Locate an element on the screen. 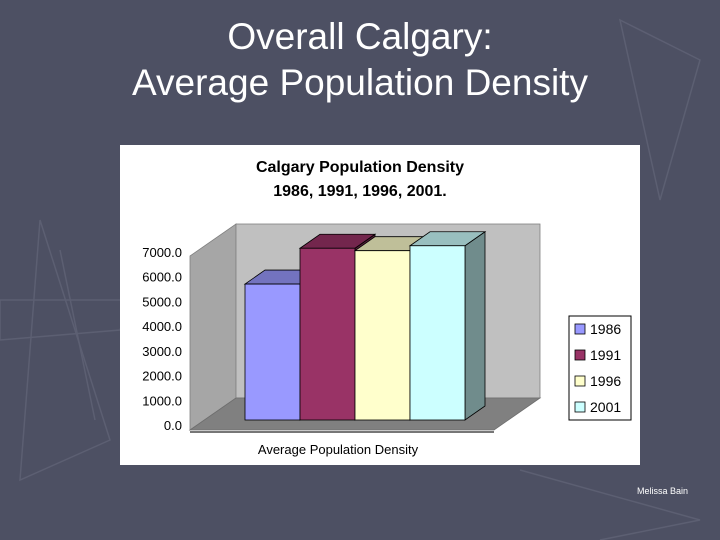 The image size is (720, 540). y-tick-label: 3000.0 is located at coordinates (162, 351).